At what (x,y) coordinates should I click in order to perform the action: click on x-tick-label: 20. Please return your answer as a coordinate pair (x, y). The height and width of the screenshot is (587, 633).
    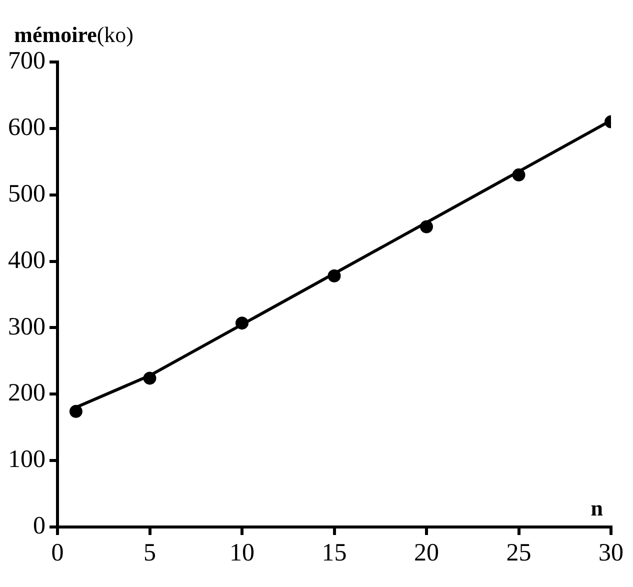
    Looking at the image, I should click on (426, 553).